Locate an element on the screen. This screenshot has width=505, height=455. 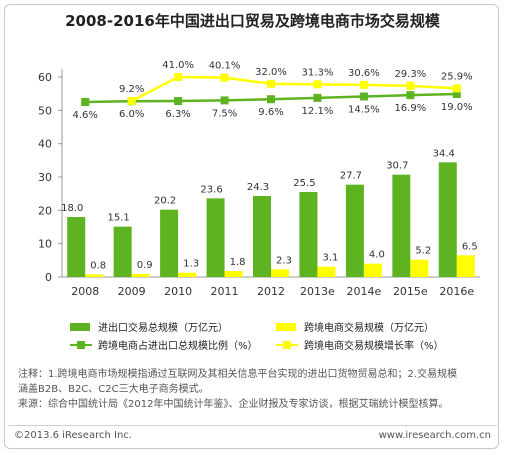
x-tick-label: 2016e is located at coordinates (456, 291).